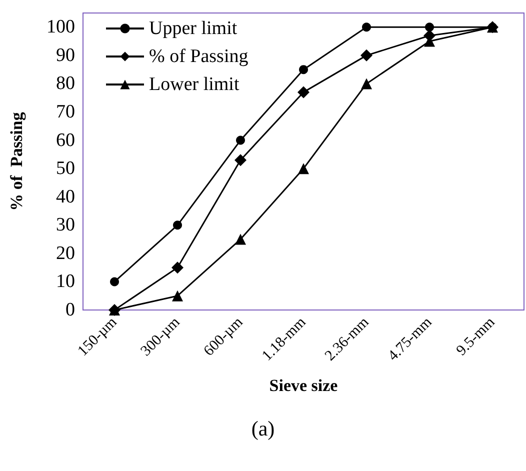  I want to click on y-tick-label: 80, so click(65, 83).